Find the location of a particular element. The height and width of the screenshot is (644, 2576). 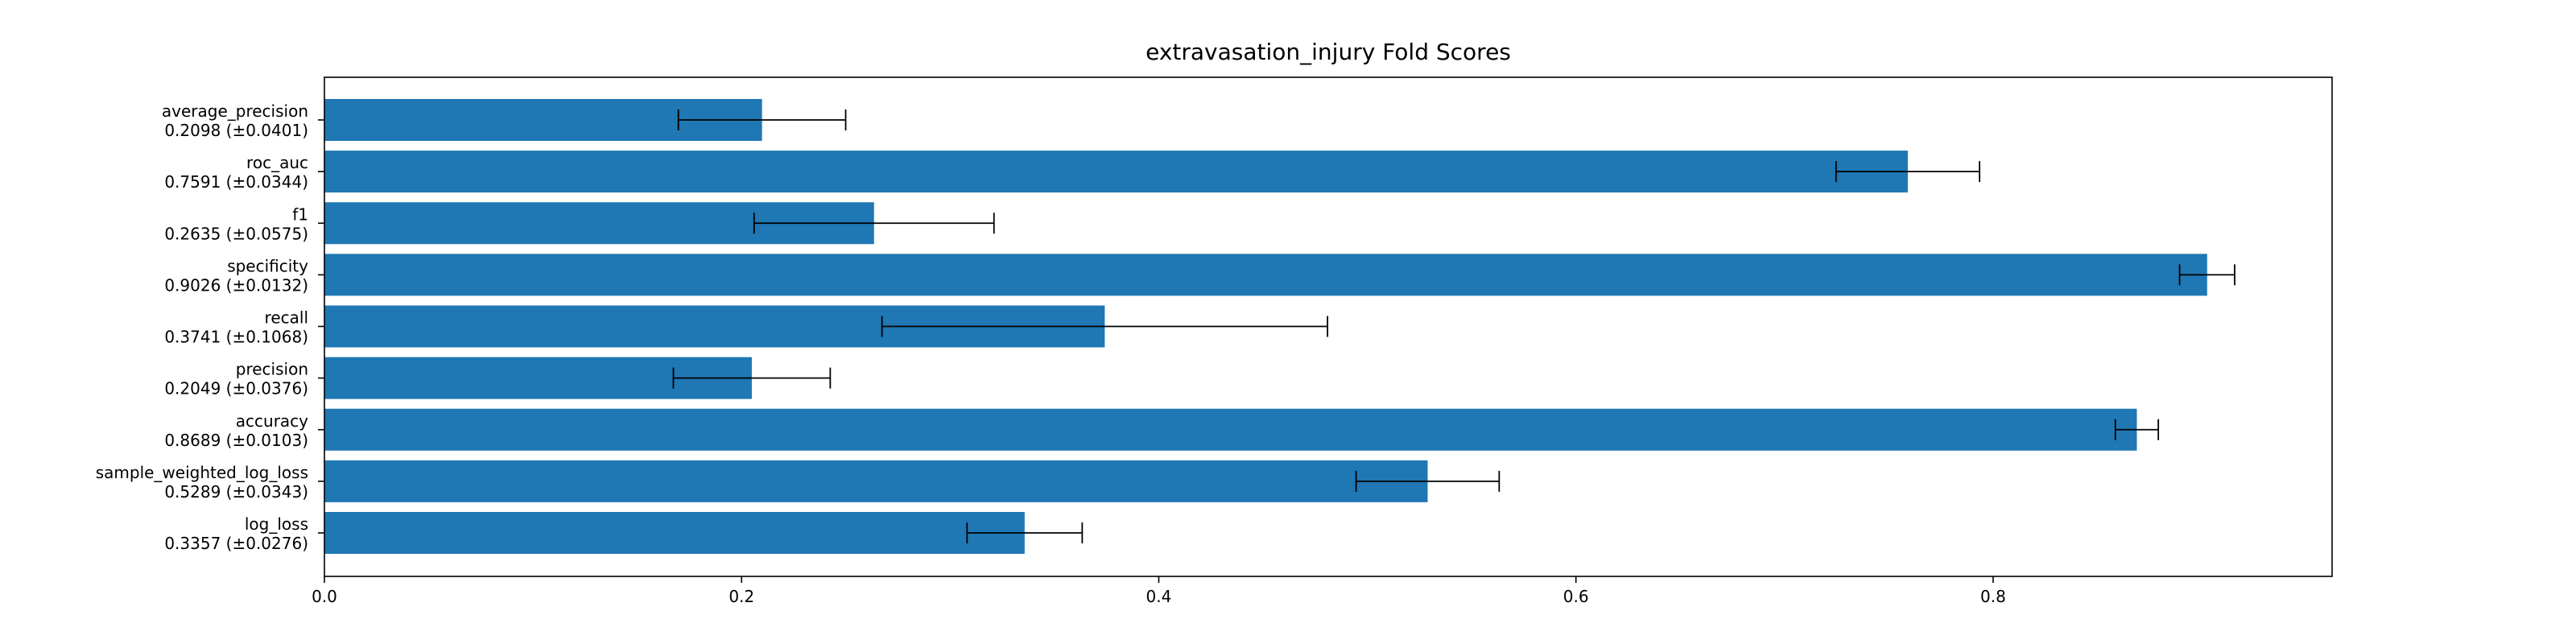

y-label-name-sample-weighted-log-loss: sample_weighted_log_loss is located at coordinates (202, 472).